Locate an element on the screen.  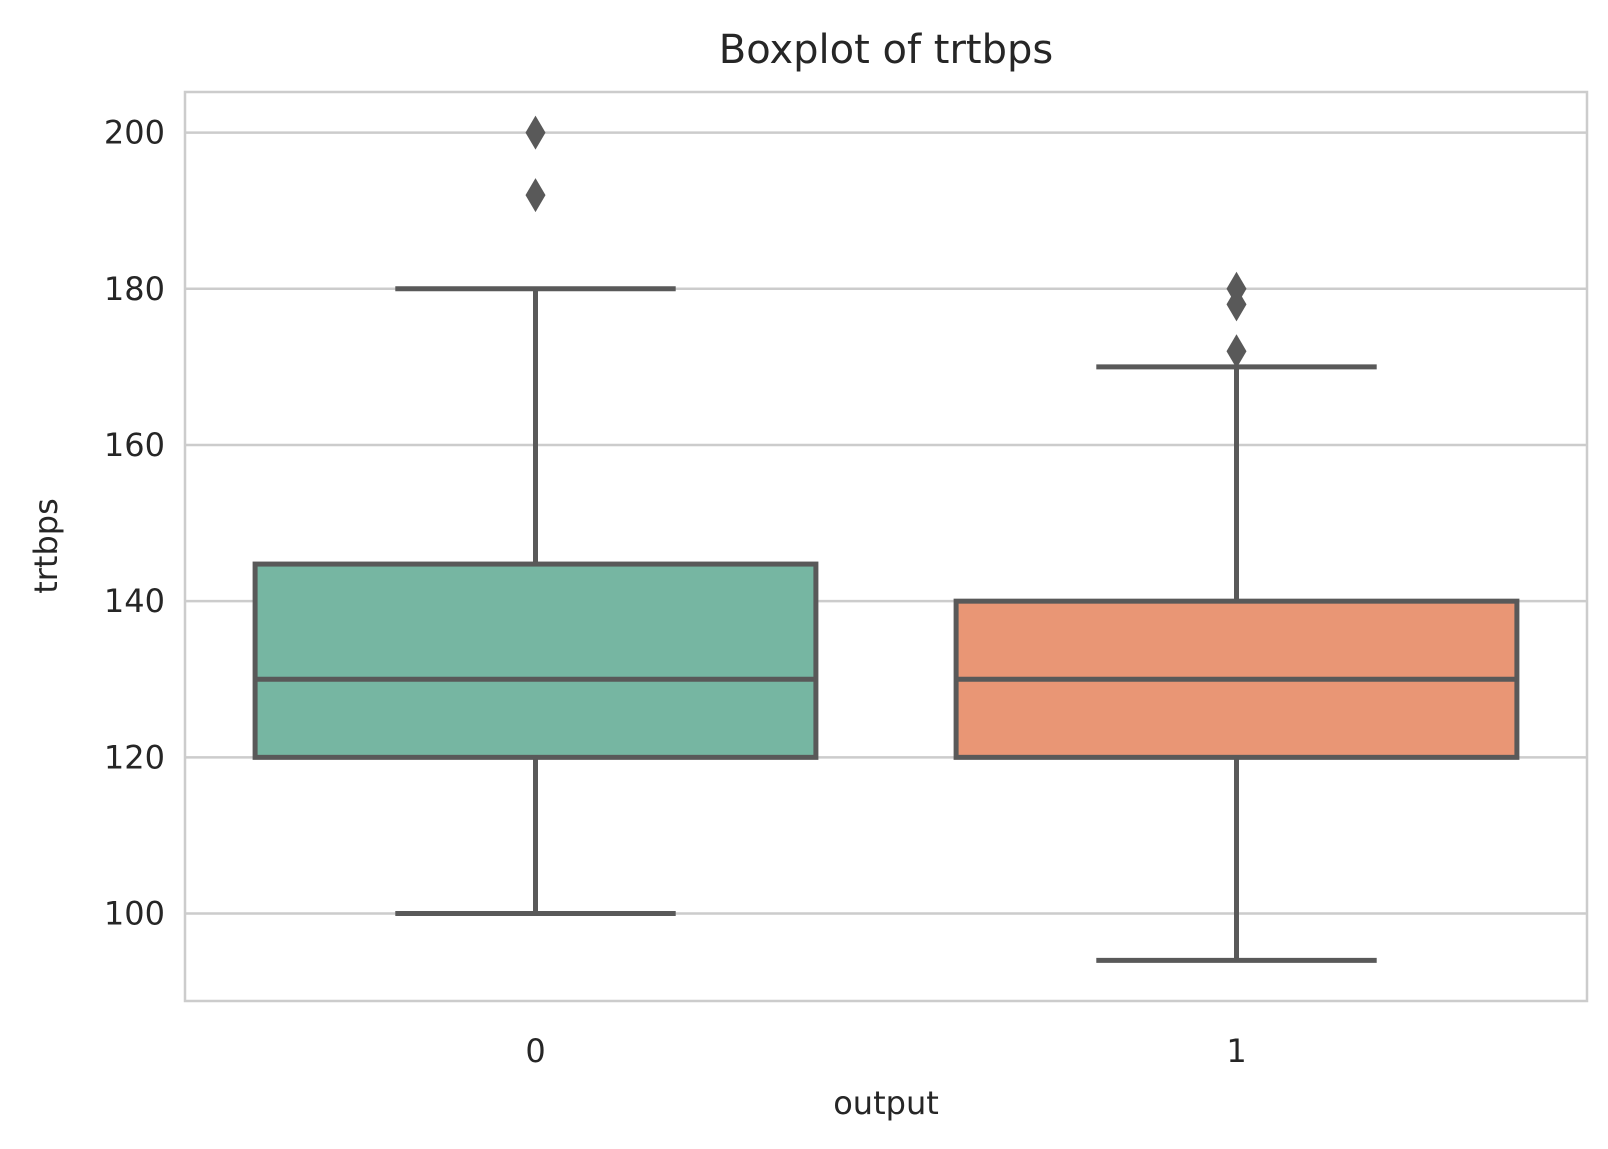
y-tick-label: 180 is located at coordinates (134, 289).